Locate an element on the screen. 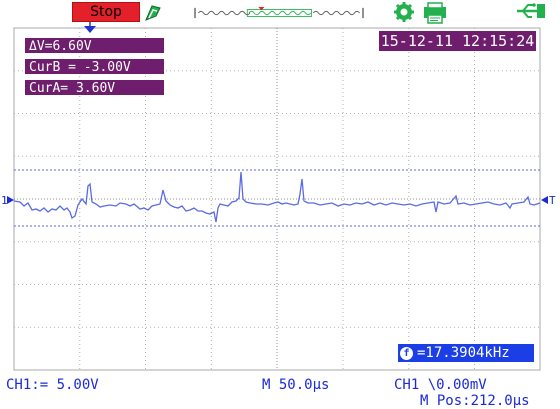  run-state-icon is located at coordinates (153, 13).